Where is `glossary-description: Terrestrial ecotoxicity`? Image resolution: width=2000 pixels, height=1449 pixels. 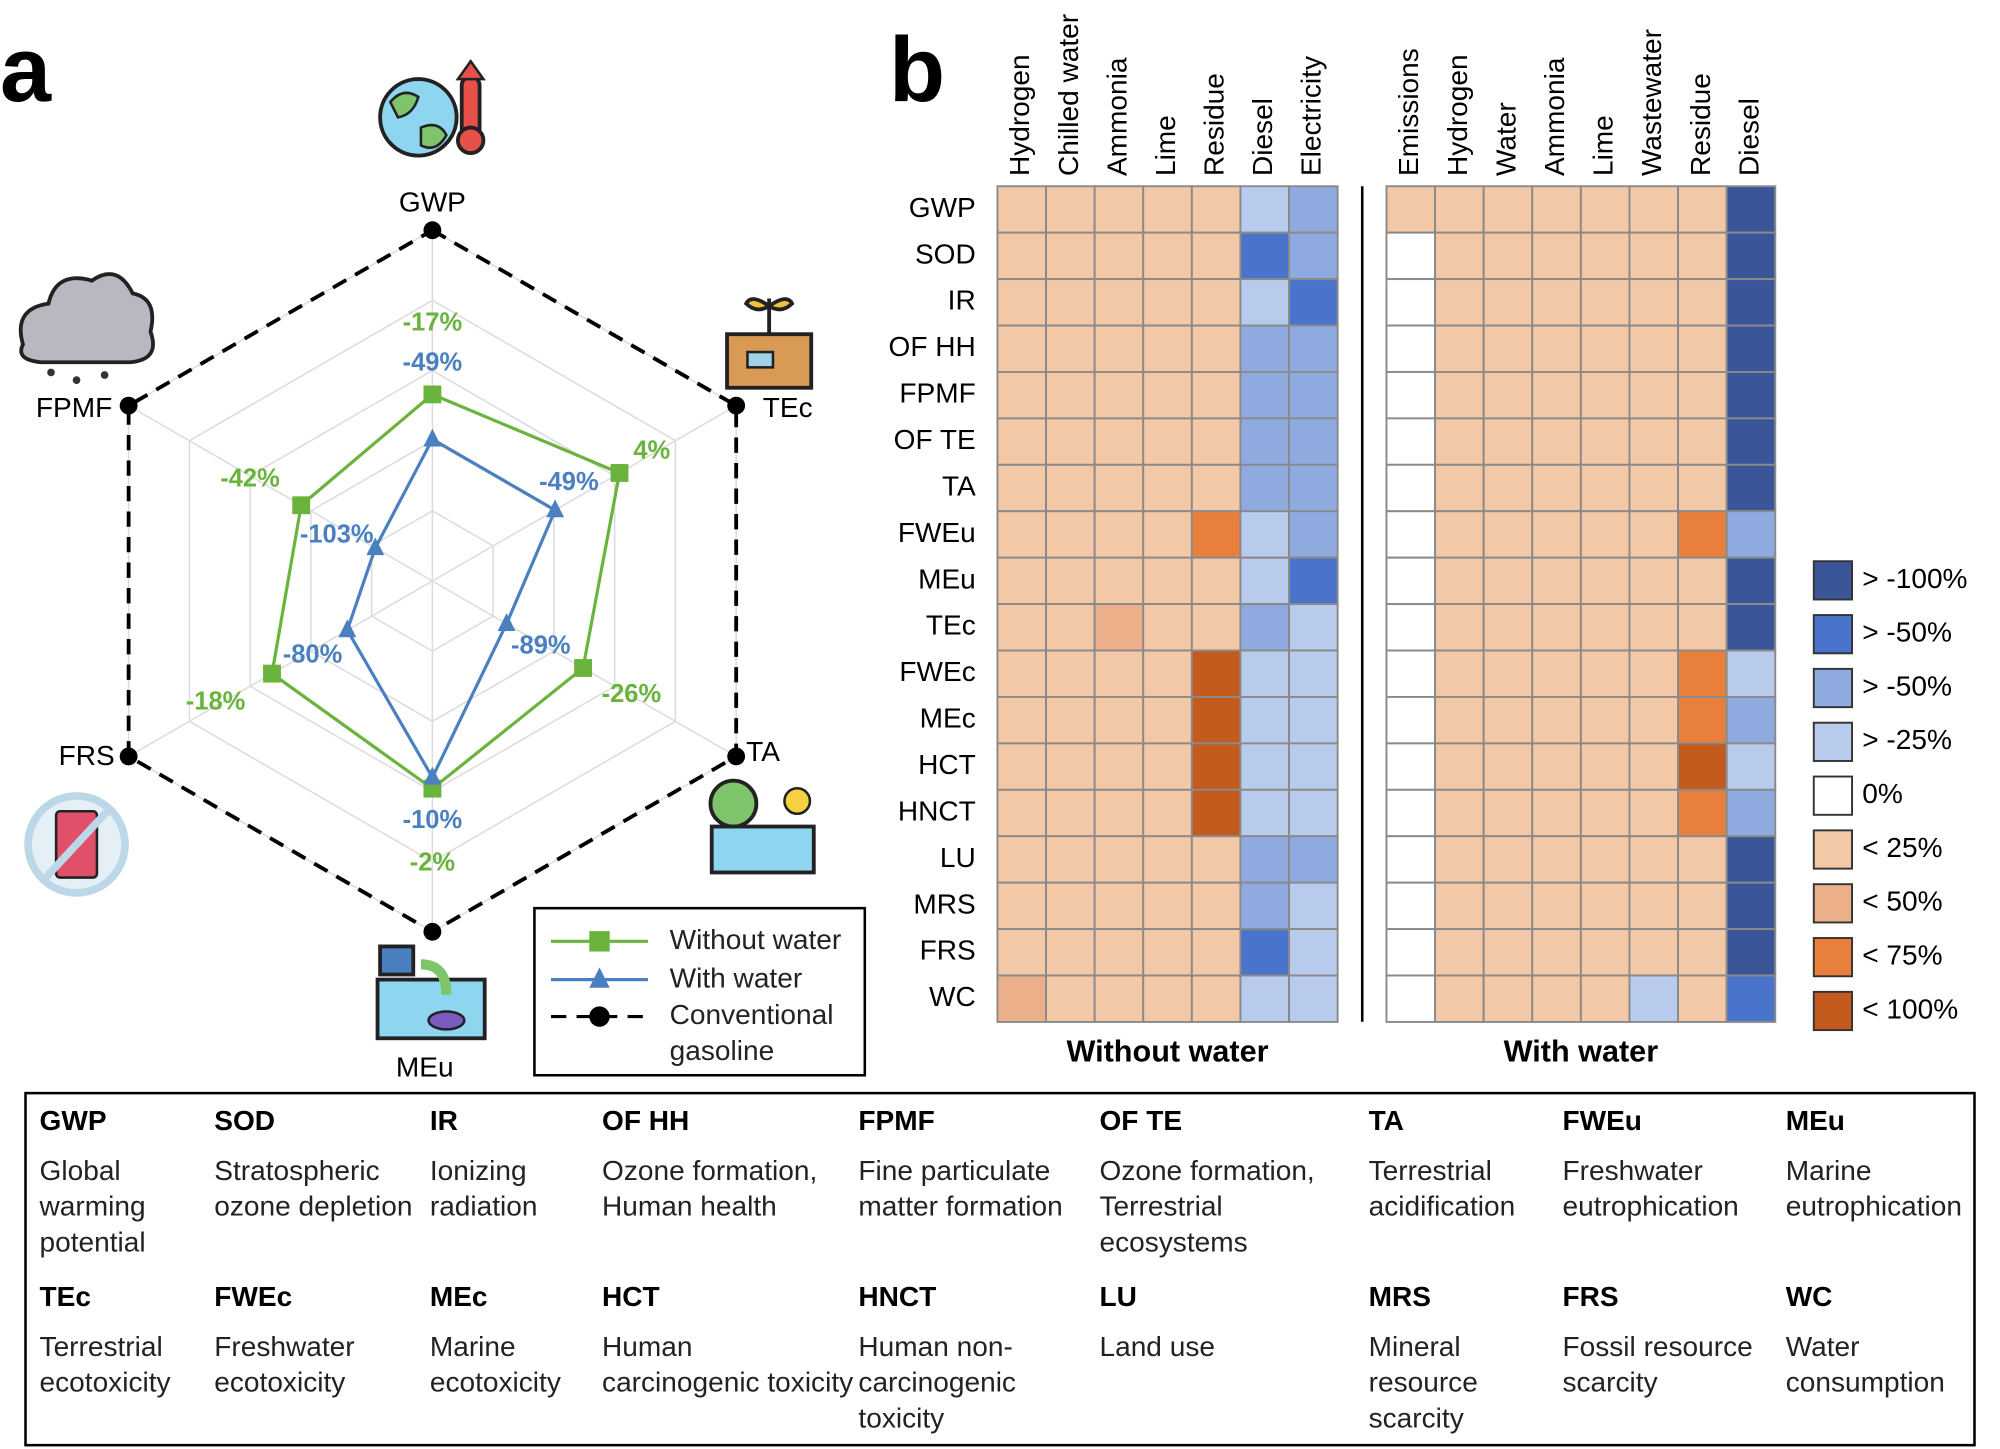 glossary-description: Terrestrial ecotoxicity is located at coordinates (105, 1364).